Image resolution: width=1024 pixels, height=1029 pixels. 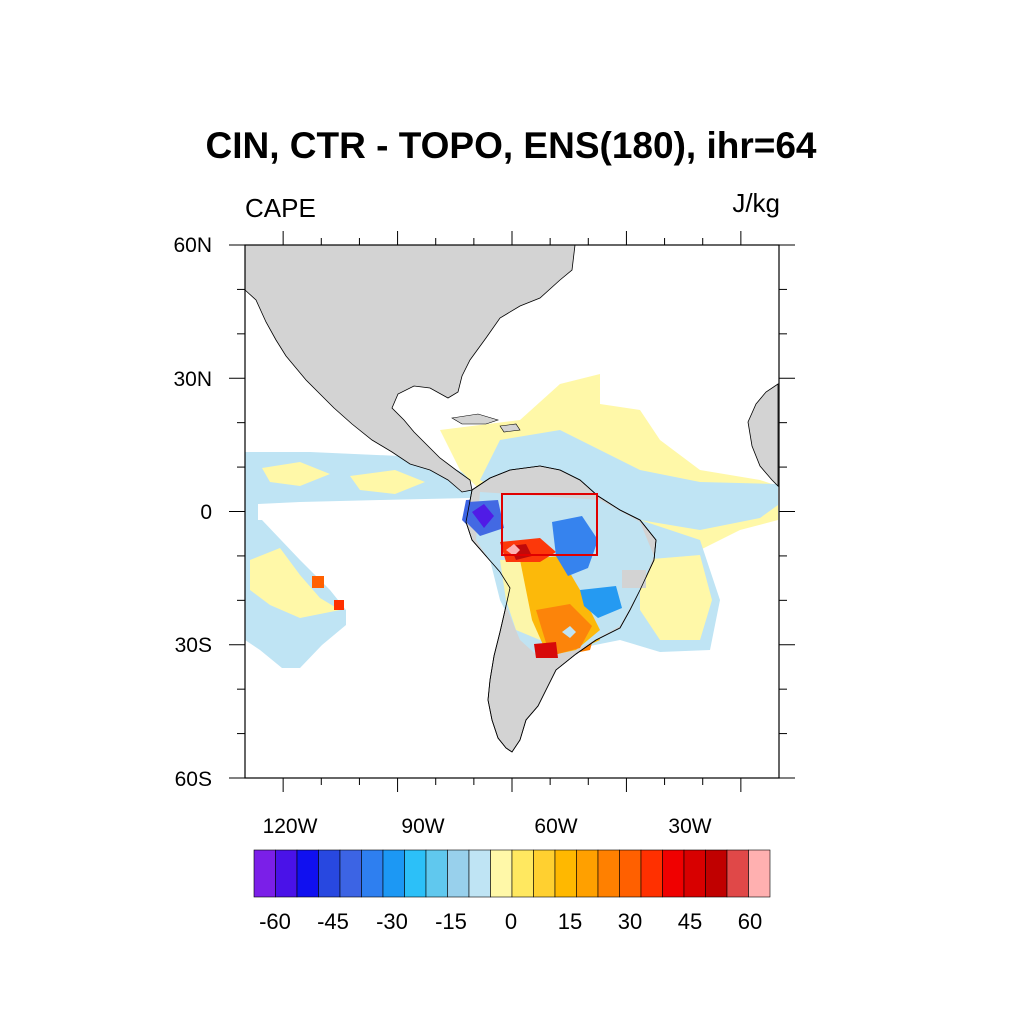 What do you see at coordinates (193, 645) in the screenshot?
I see `lat-label-30s: 30S` at bounding box center [193, 645].